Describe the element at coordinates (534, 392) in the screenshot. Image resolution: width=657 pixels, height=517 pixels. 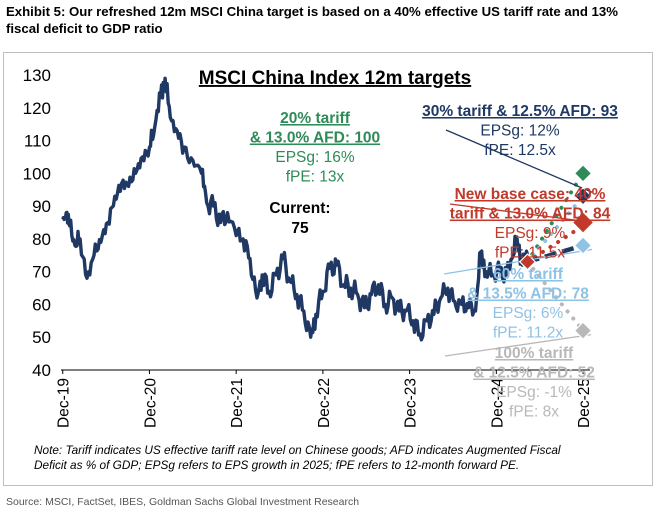
I see `ann-100-line: EPSg: -1%` at that location.